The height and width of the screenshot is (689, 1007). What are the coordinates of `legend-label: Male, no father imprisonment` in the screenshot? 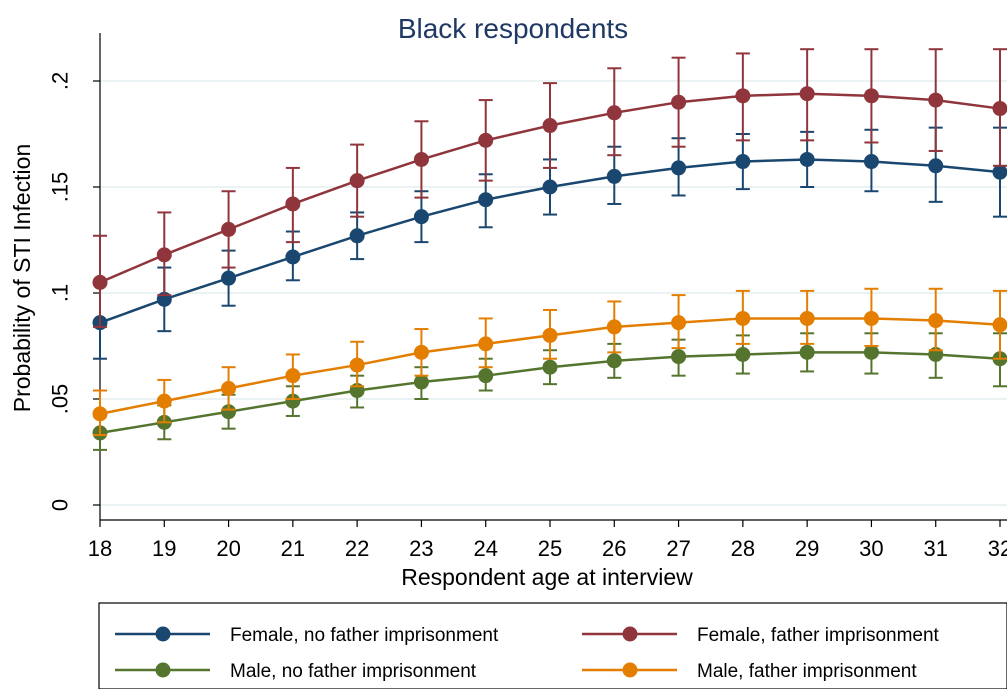 It's located at (353, 671).